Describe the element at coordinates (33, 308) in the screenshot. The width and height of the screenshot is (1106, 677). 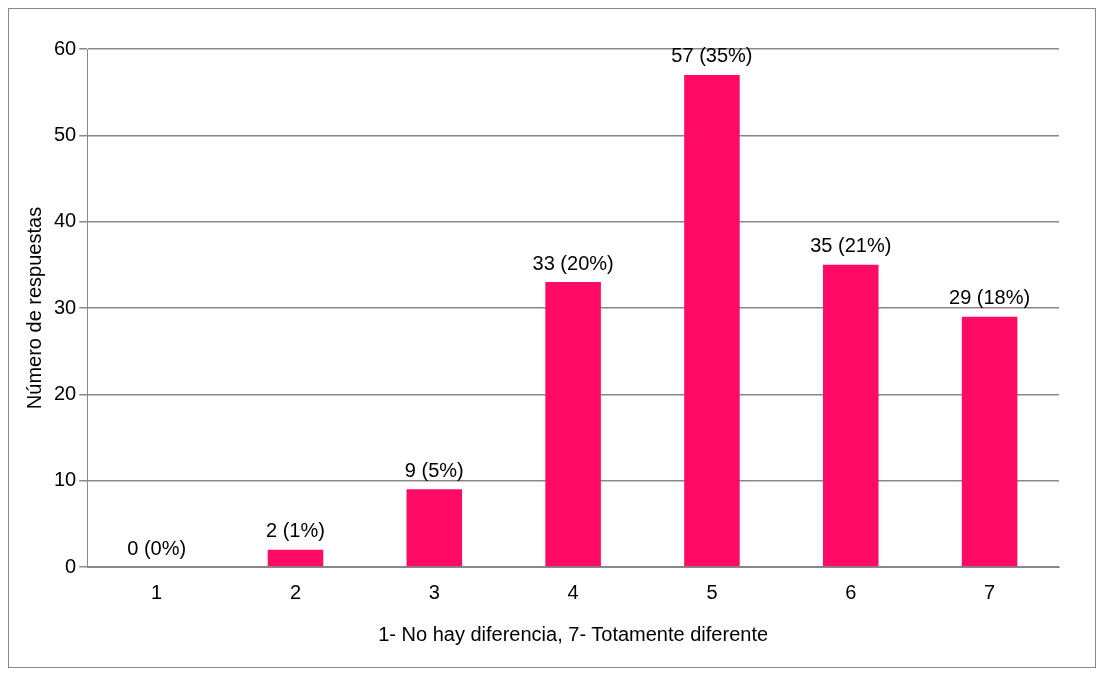
I see `y-axis-title: Número de respuestas` at that location.